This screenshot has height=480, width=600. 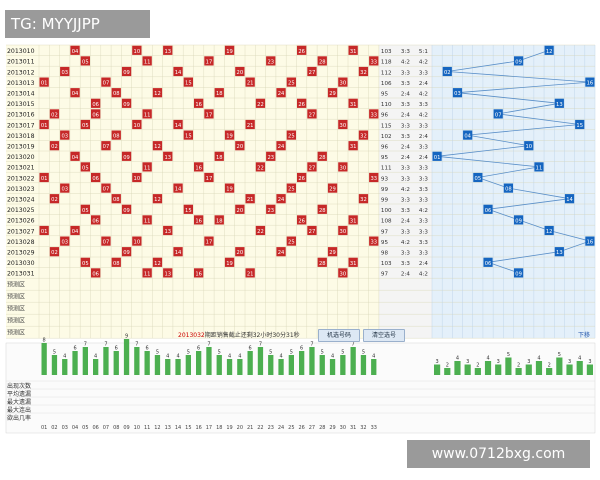 What do you see at coordinates (167, 232) in the screenshot?
I see `red-ball-number: 13` at bounding box center [167, 232].